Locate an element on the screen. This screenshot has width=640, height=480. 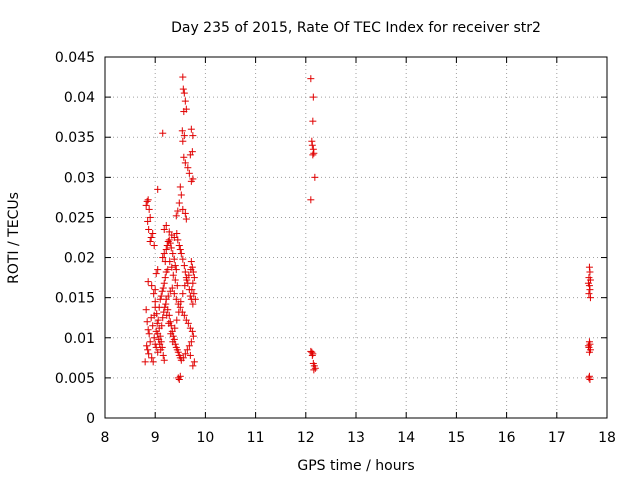
y-tick-label: 0.01 is located at coordinates (79, 339).